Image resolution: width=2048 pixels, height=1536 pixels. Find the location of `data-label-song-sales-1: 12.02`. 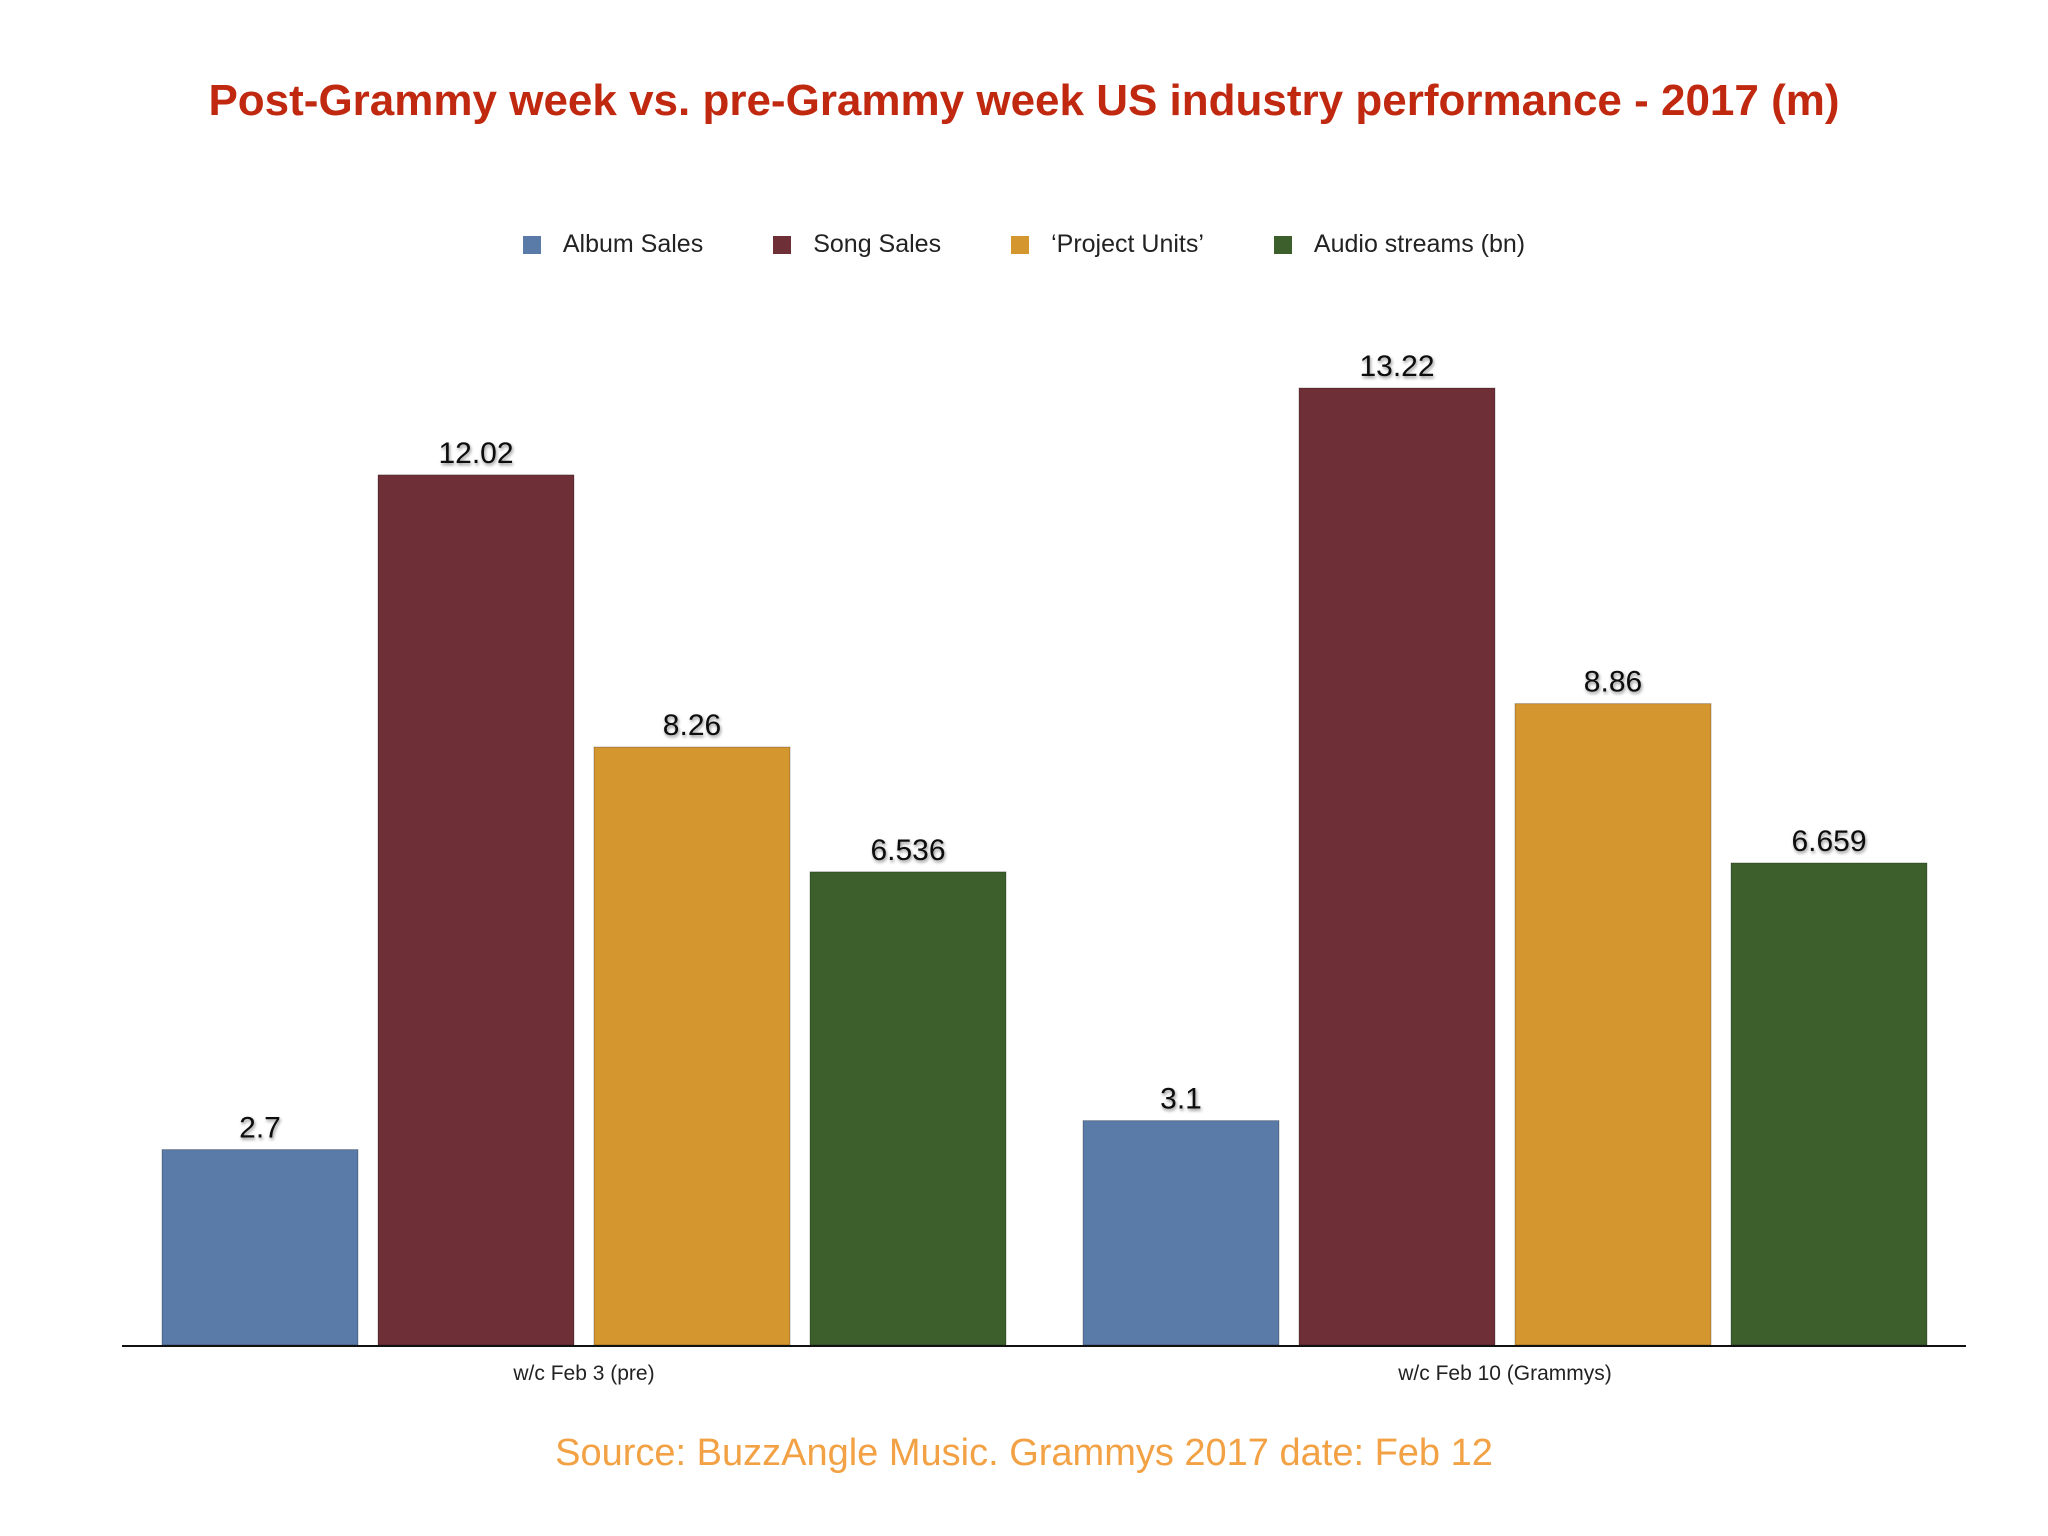

data-label-song-sales-1: 12.02 is located at coordinates (475, 453).